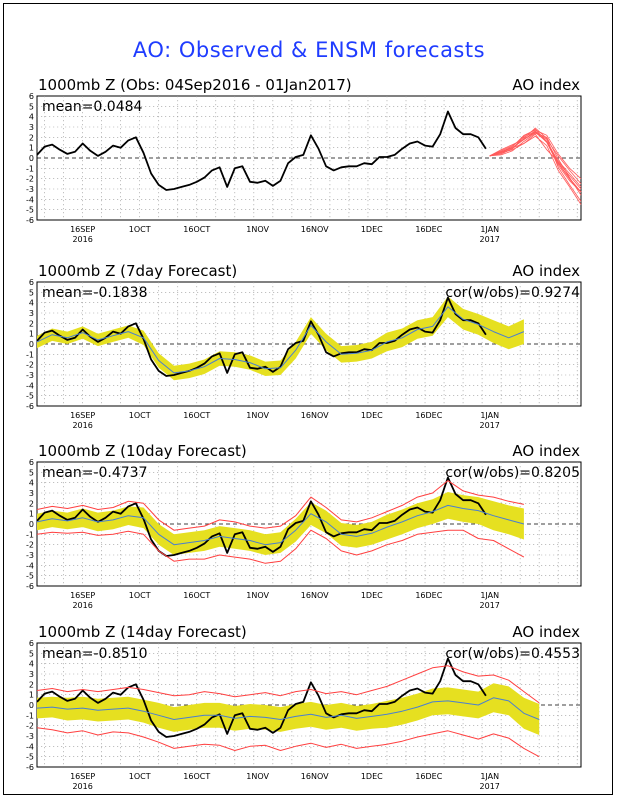 This screenshot has width=618, height=800. I want to click on x-tick-label: 16SEP, so click(82, 415).